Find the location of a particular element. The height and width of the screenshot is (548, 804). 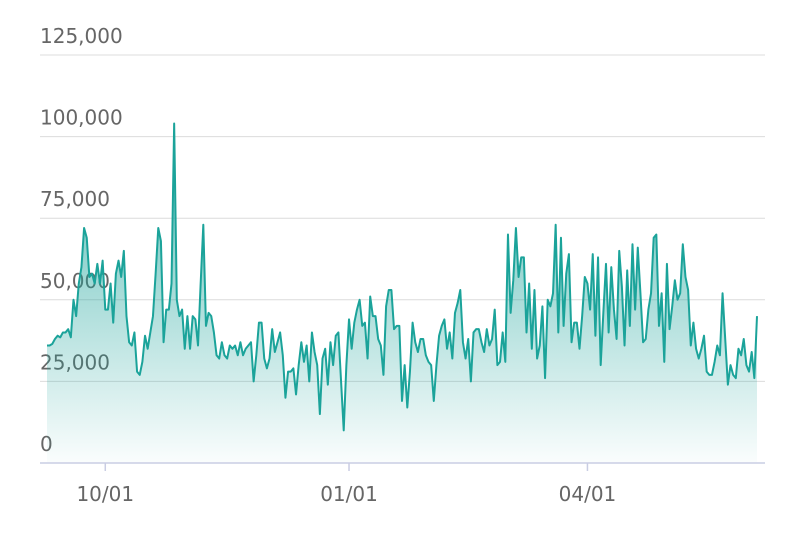

x-tick-label: 10/01 is located at coordinates (105, 494).